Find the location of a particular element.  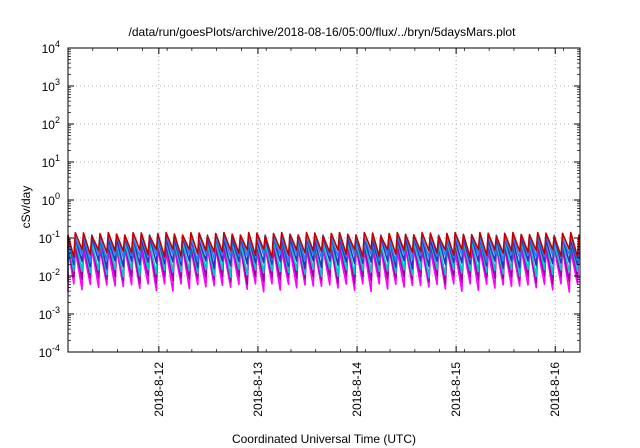

x-tick-label: 2018-8-16 is located at coordinates (555, 389).